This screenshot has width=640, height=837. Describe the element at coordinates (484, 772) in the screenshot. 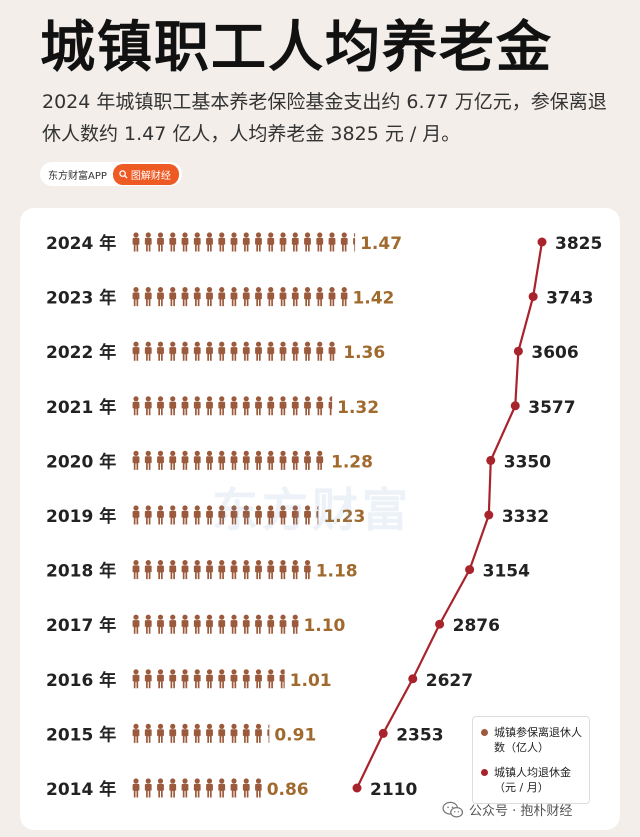

I see `legend-dot-pension` at that location.